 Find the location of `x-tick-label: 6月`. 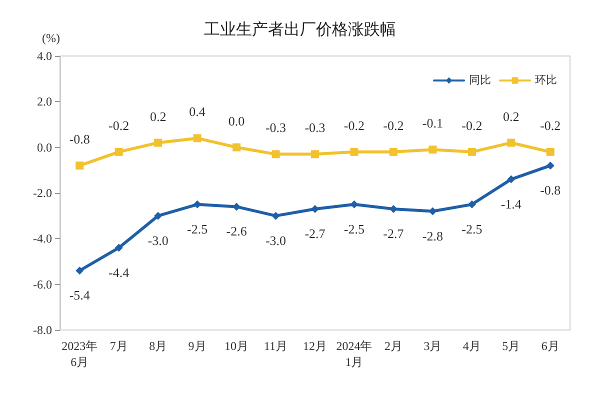

x-tick-label: 6月 is located at coordinates (550, 346).